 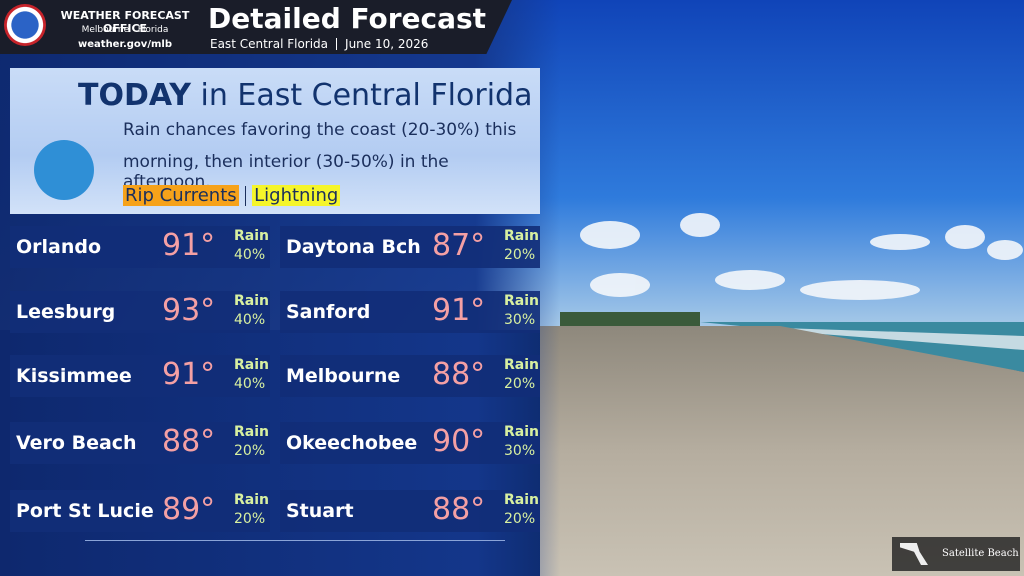 What do you see at coordinates (459, 441) in the screenshot?
I see `city-temp: 90°` at bounding box center [459, 441].